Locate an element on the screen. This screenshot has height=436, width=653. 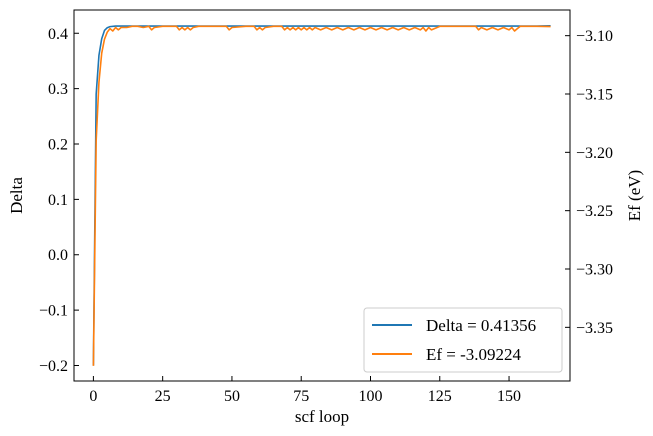
y-tick-label-left: 0.4 is located at coordinates (58, 34).